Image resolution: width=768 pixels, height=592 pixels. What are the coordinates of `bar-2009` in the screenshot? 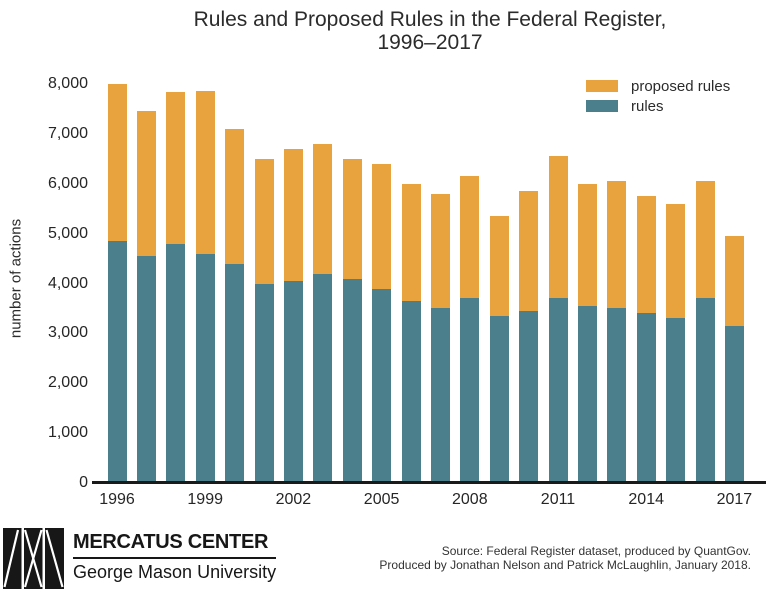 It's located at (499, 349).